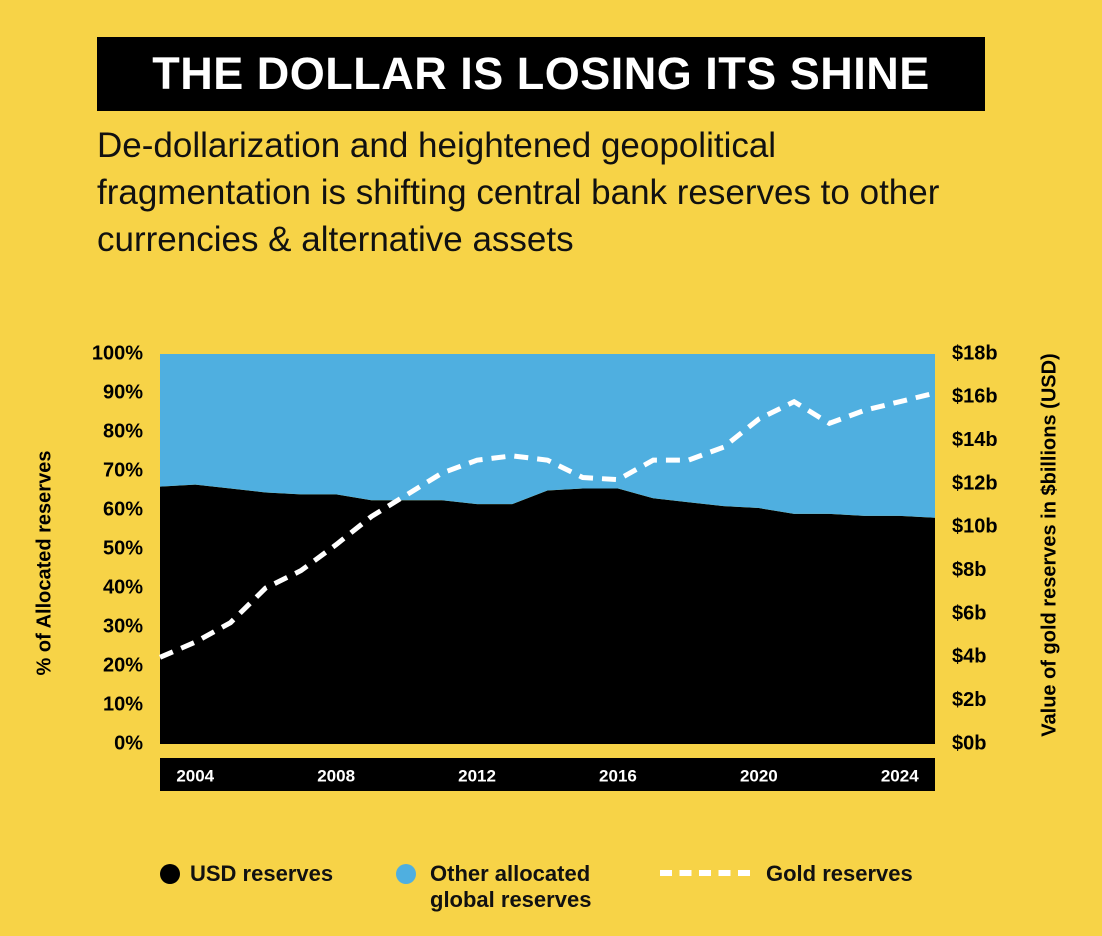 The width and height of the screenshot is (1102, 936). Describe the element at coordinates (123, 548) in the screenshot. I see `y-tick-label: 50%` at that location.